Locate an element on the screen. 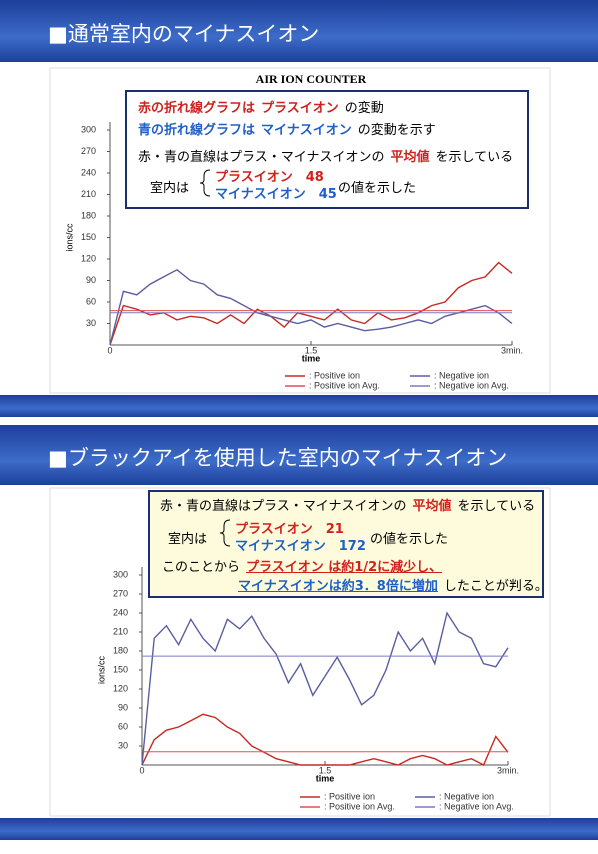  callout-text: したことが判る。 is located at coordinates (495, 586).